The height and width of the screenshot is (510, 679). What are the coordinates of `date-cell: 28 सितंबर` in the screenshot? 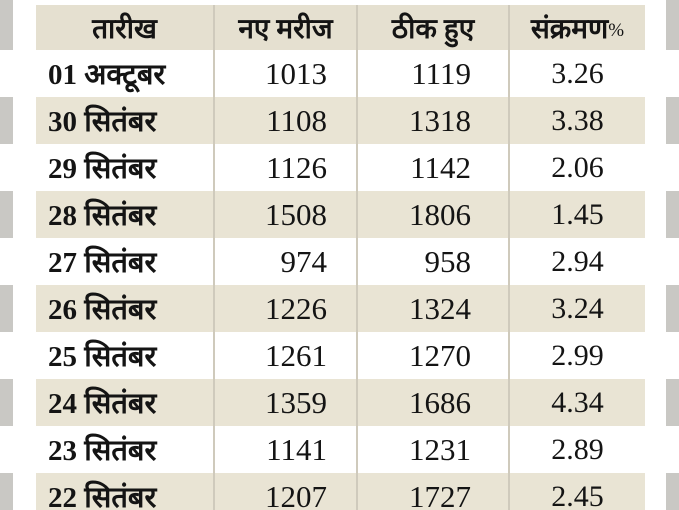 It's located at (102, 216).